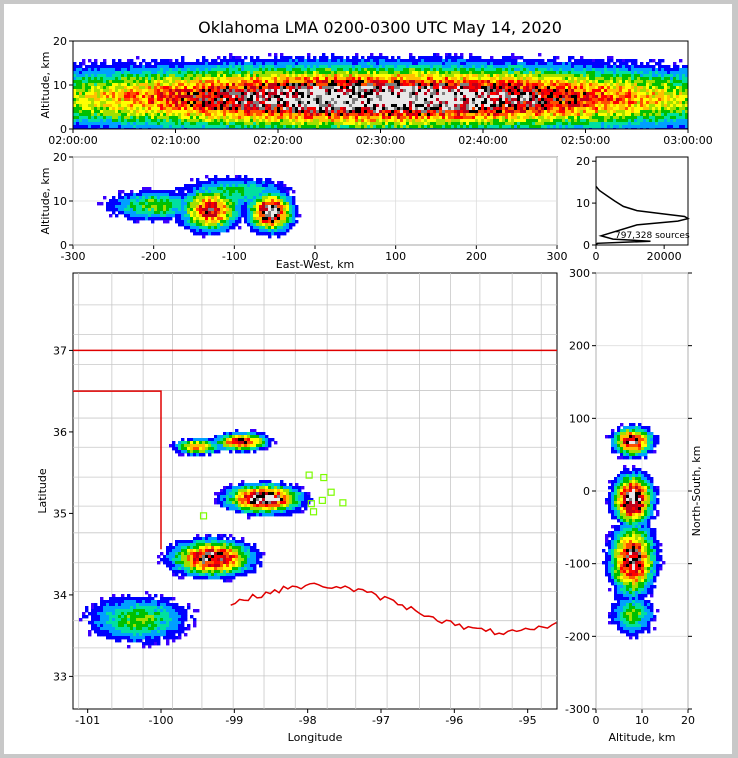 Image resolution: width=738 pixels, height=758 pixels. I want to click on y-tick-label: 0, so click(63, 245).